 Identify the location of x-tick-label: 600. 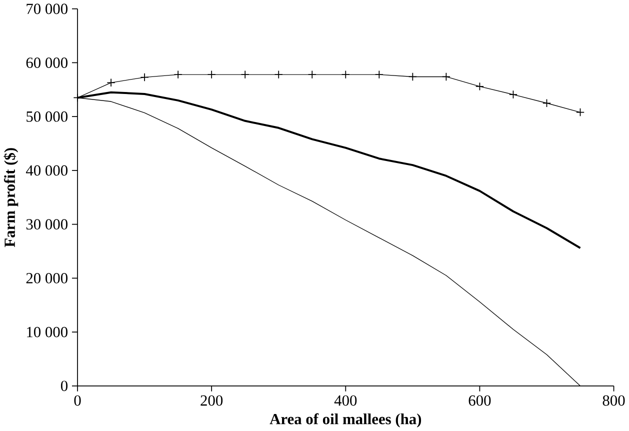
(479, 400).